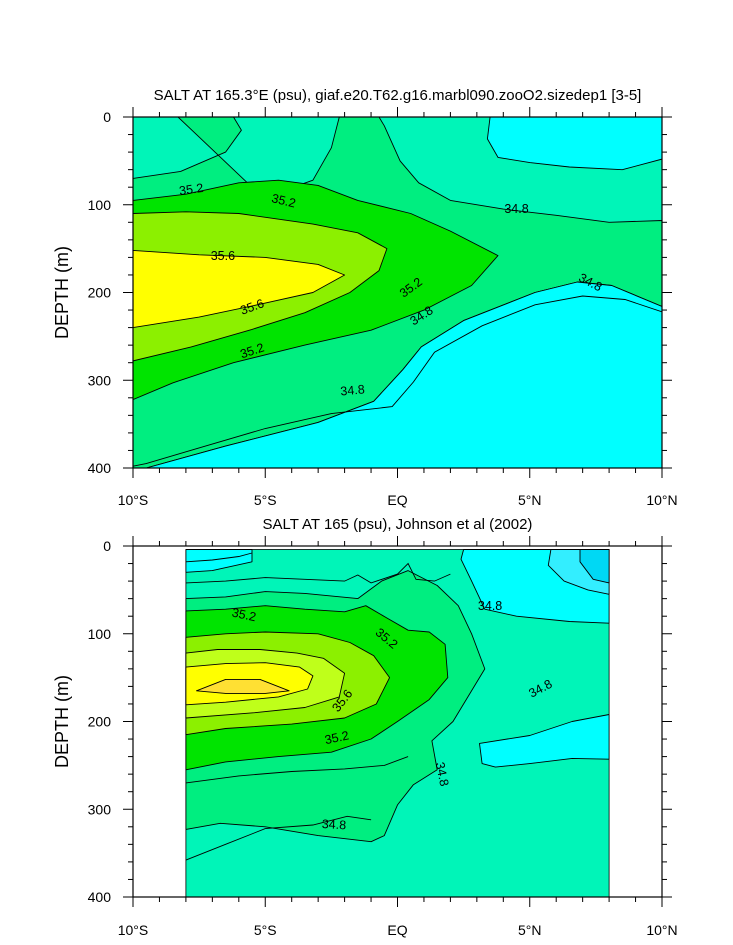 This screenshot has height=945, width=733. Describe the element at coordinates (398, 524) in the screenshot. I see `chart-title: SALT AT 165 (psu), Johnson et al (2002)` at that location.